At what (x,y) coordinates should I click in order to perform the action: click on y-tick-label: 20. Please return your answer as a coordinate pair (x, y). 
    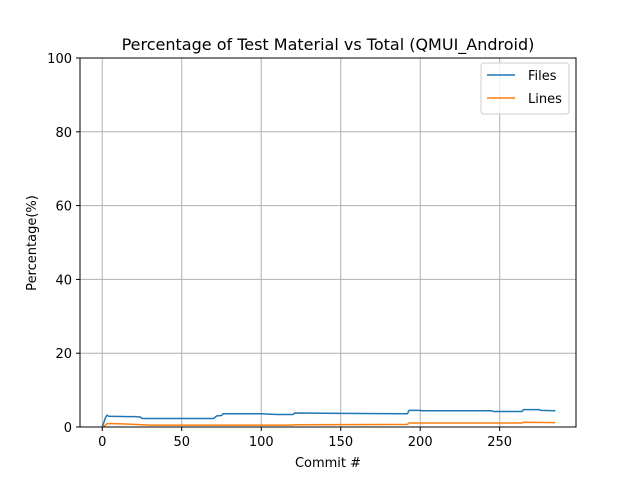
    Looking at the image, I should click on (63, 354).